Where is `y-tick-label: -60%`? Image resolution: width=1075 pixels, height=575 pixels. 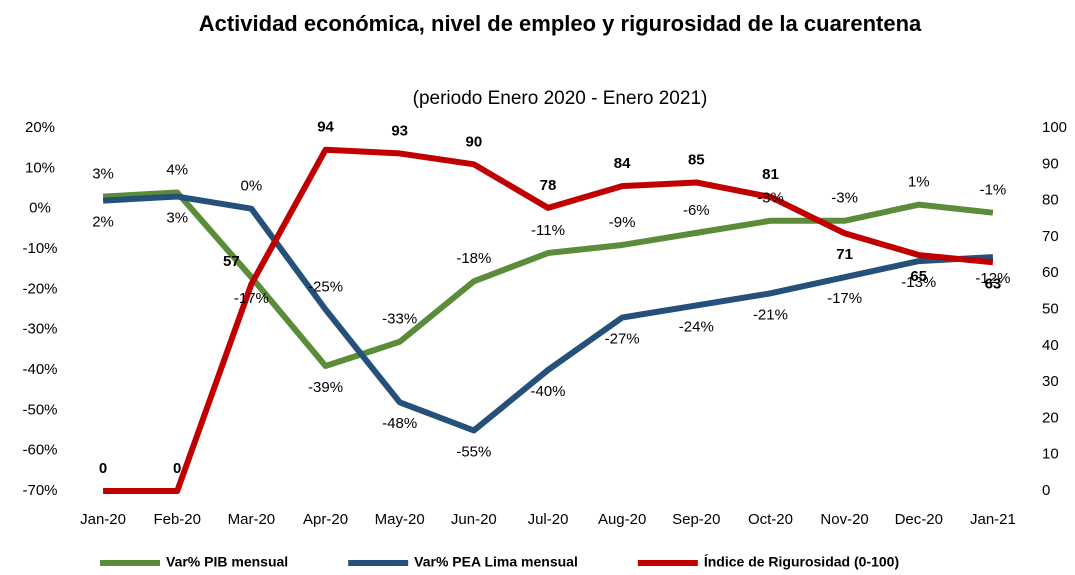
y-tick-label: -60% is located at coordinates (39, 450).